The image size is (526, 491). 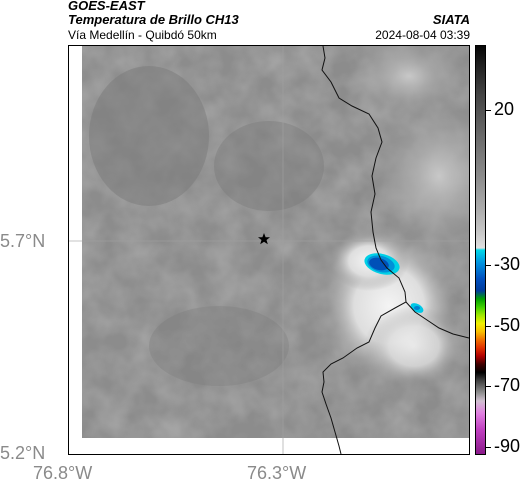 I want to click on colorbar-label: -50, so click(x=507, y=325).